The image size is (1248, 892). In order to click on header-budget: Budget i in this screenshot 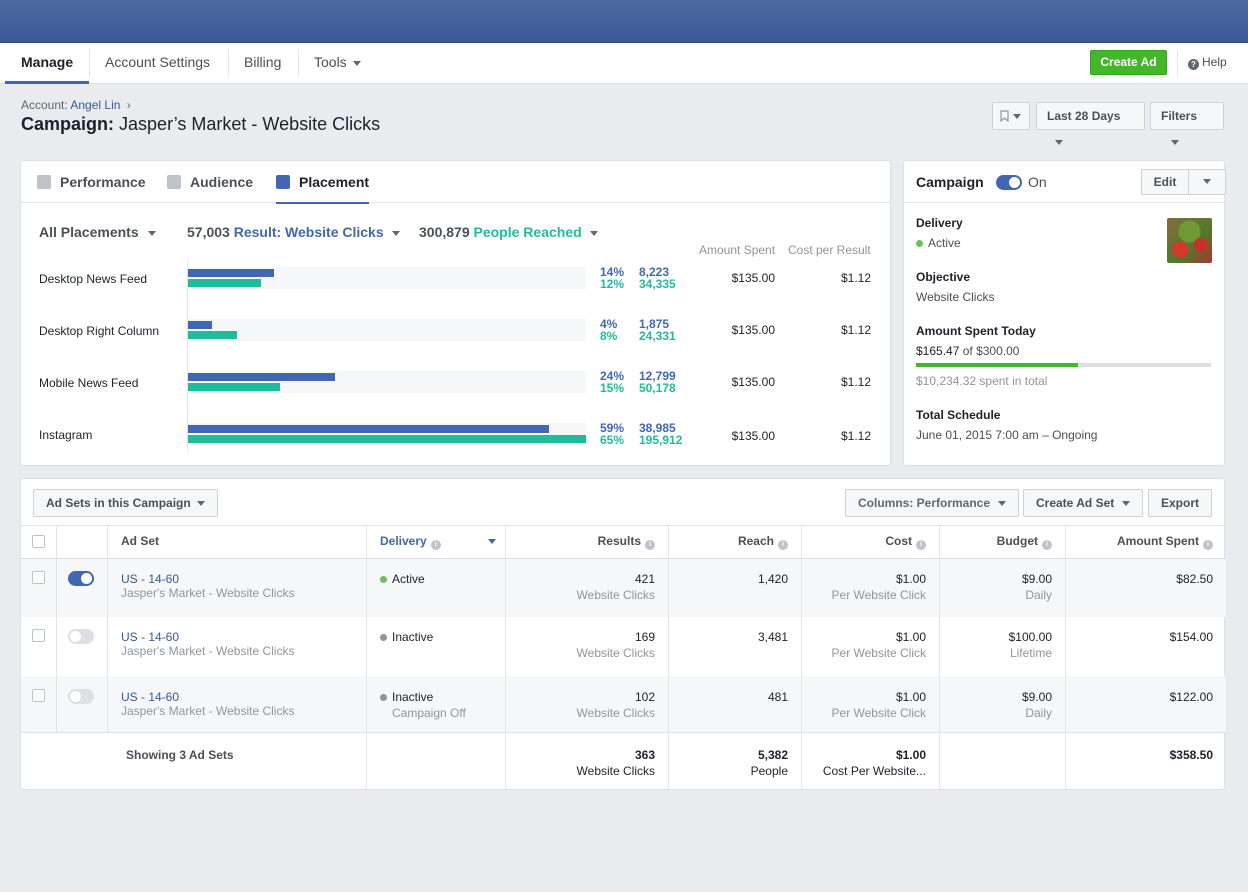, I will do `click(995, 541)`.